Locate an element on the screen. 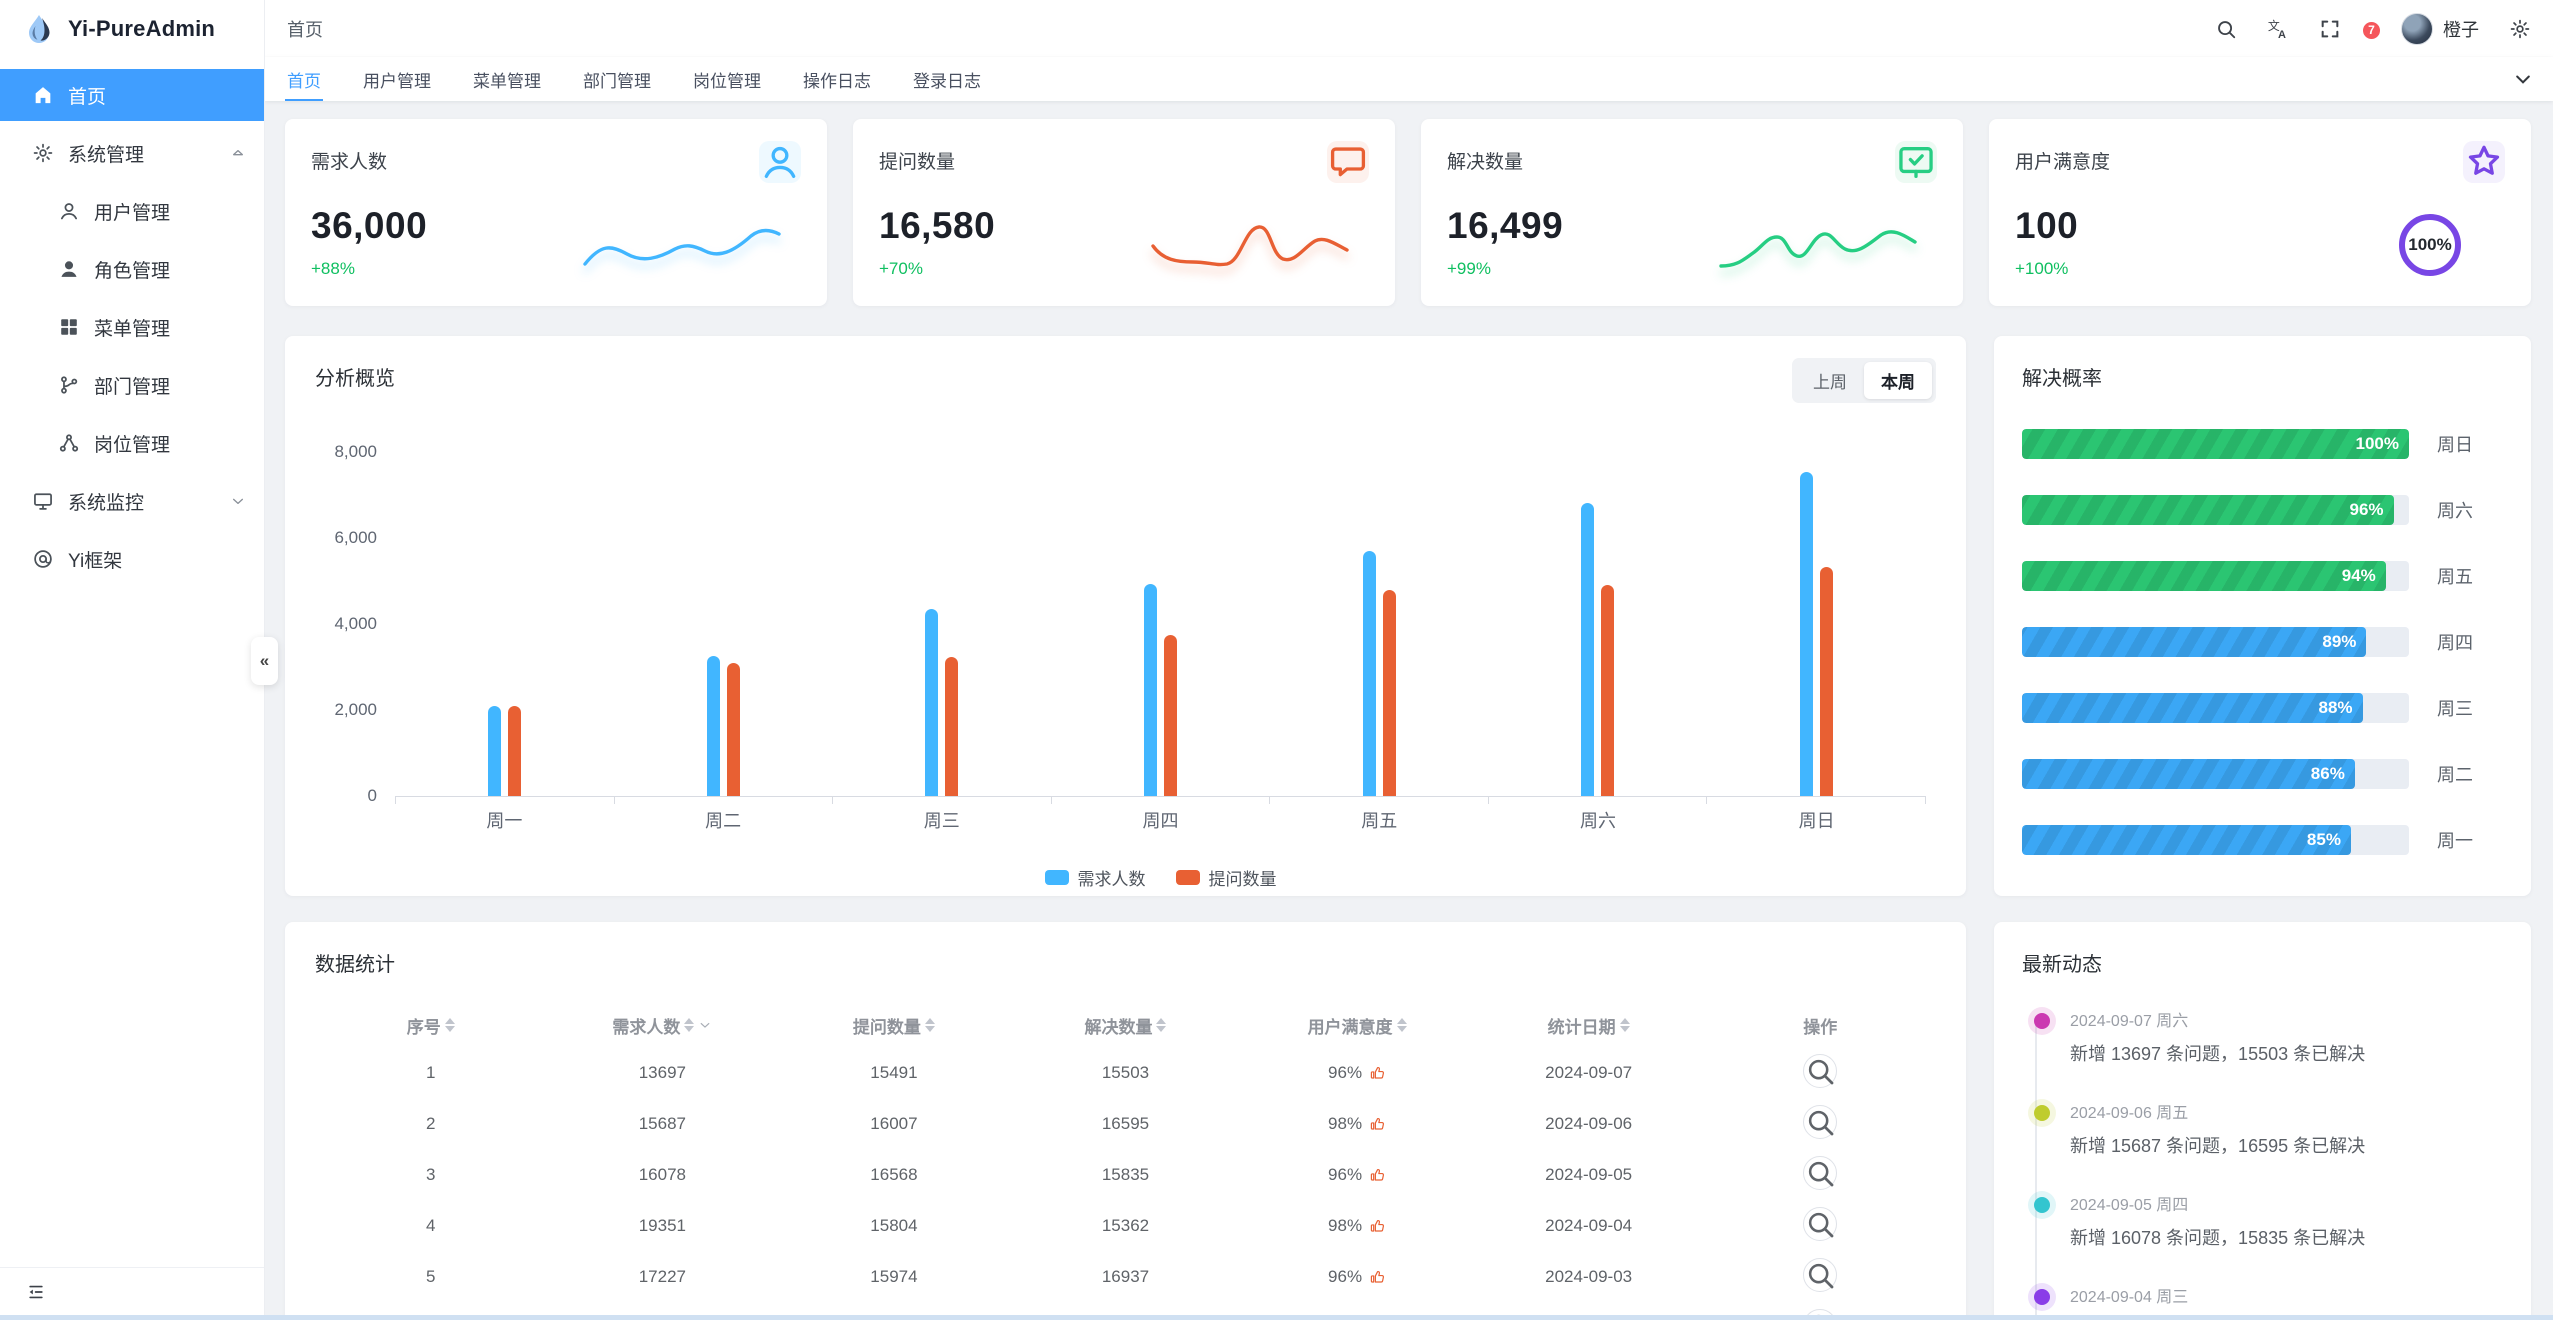 Image resolution: width=2553 pixels, height=1320 pixels. column-label: 统计日期 is located at coordinates (1581, 1027).